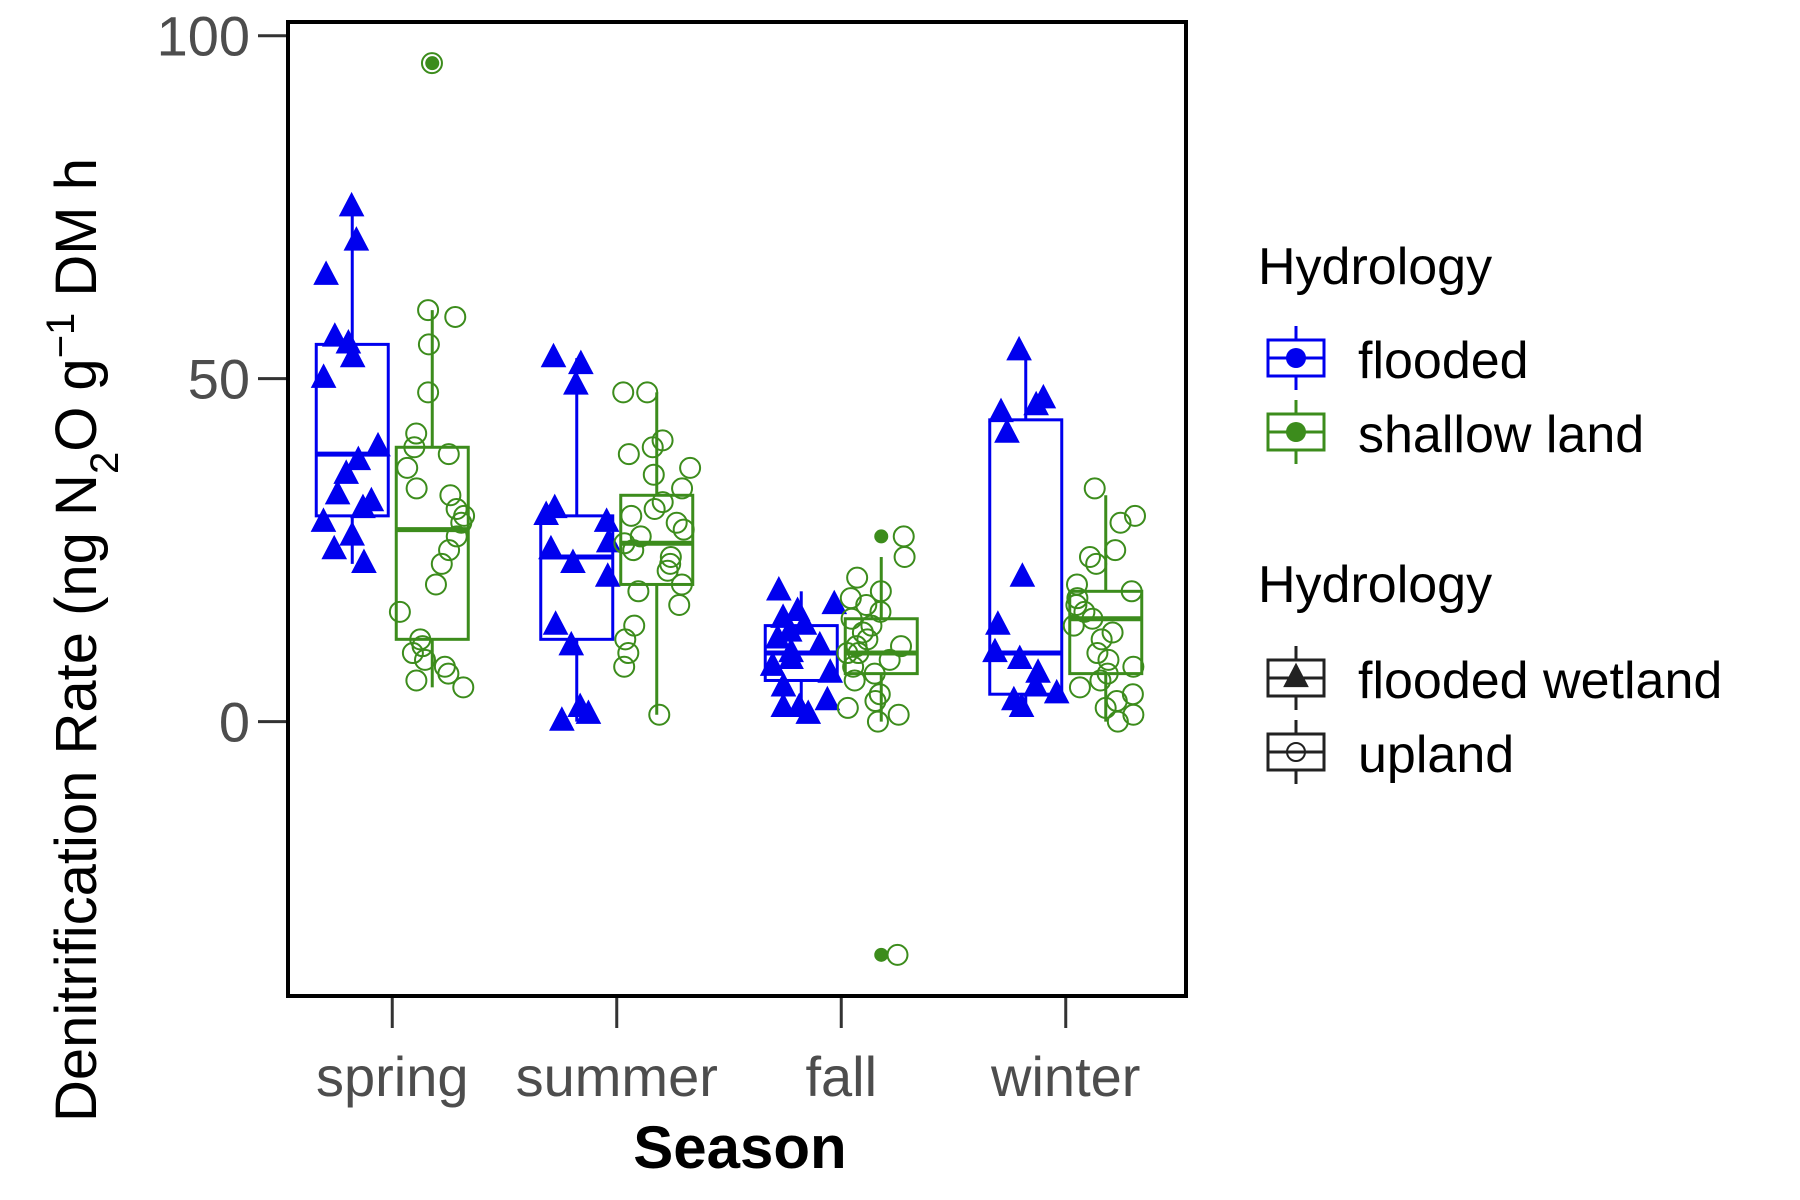  Describe the element at coordinates (841, 1076) in the screenshot. I see `x-tick-label-fall: fall` at that location.